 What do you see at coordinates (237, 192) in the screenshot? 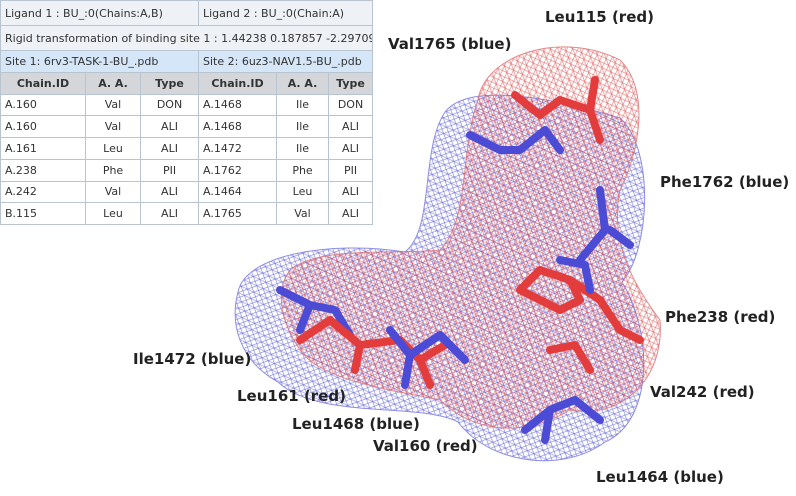
I see `table-cell: A.1464` at bounding box center [237, 192].